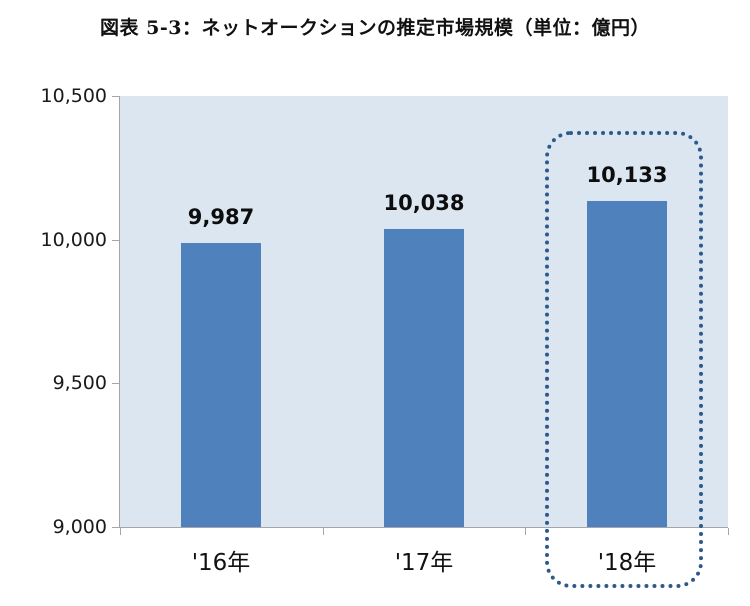  Describe the element at coordinates (73, 240) in the screenshot. I see `y-tick-label: 10,000` at that location.